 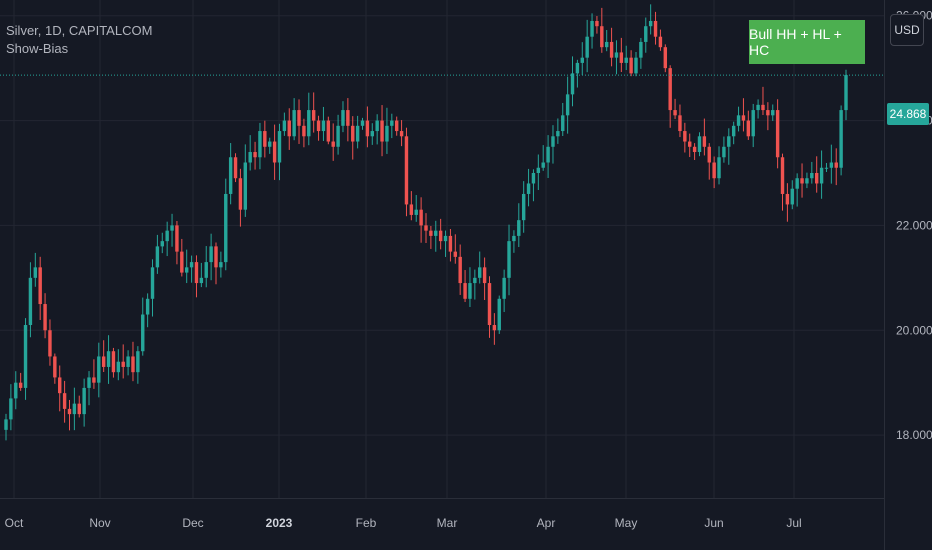 I want to click on currency-button: USD, so click(x=907, y=30).